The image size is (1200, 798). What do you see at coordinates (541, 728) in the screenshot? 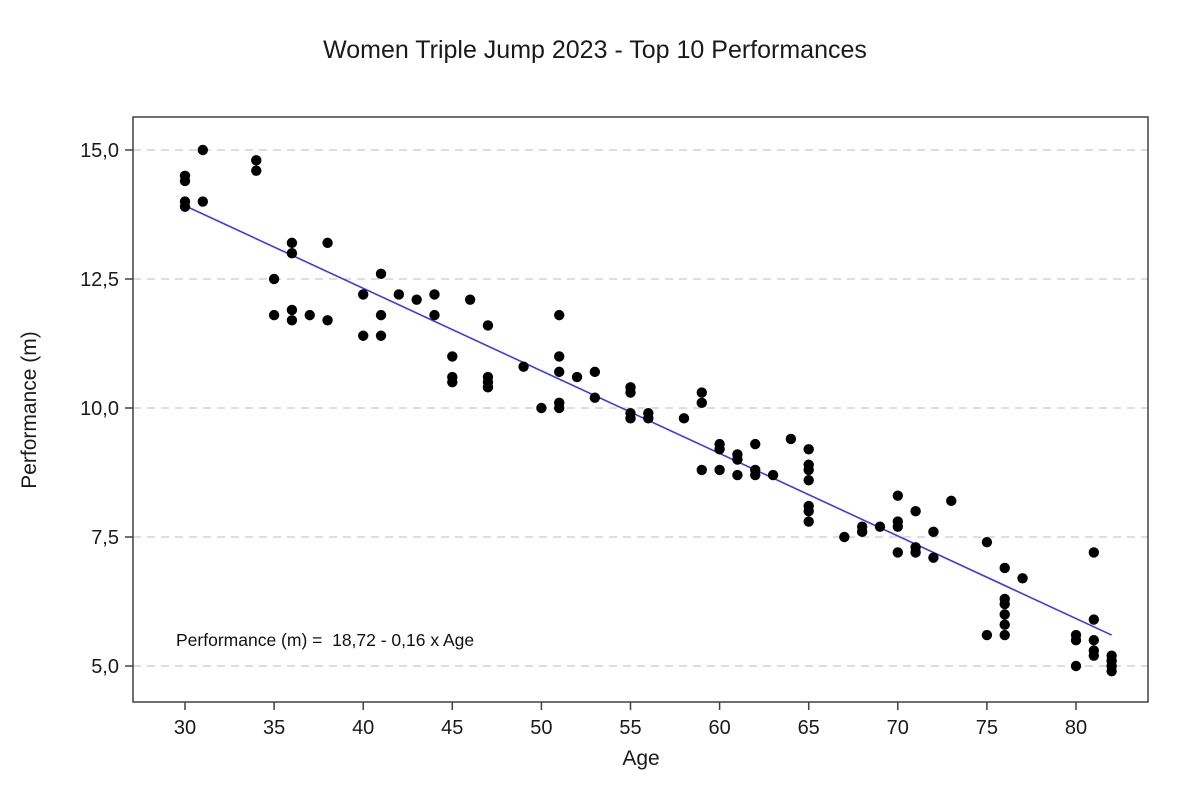
I see `x-tick-label: 50` at bounding box center [541, 728].